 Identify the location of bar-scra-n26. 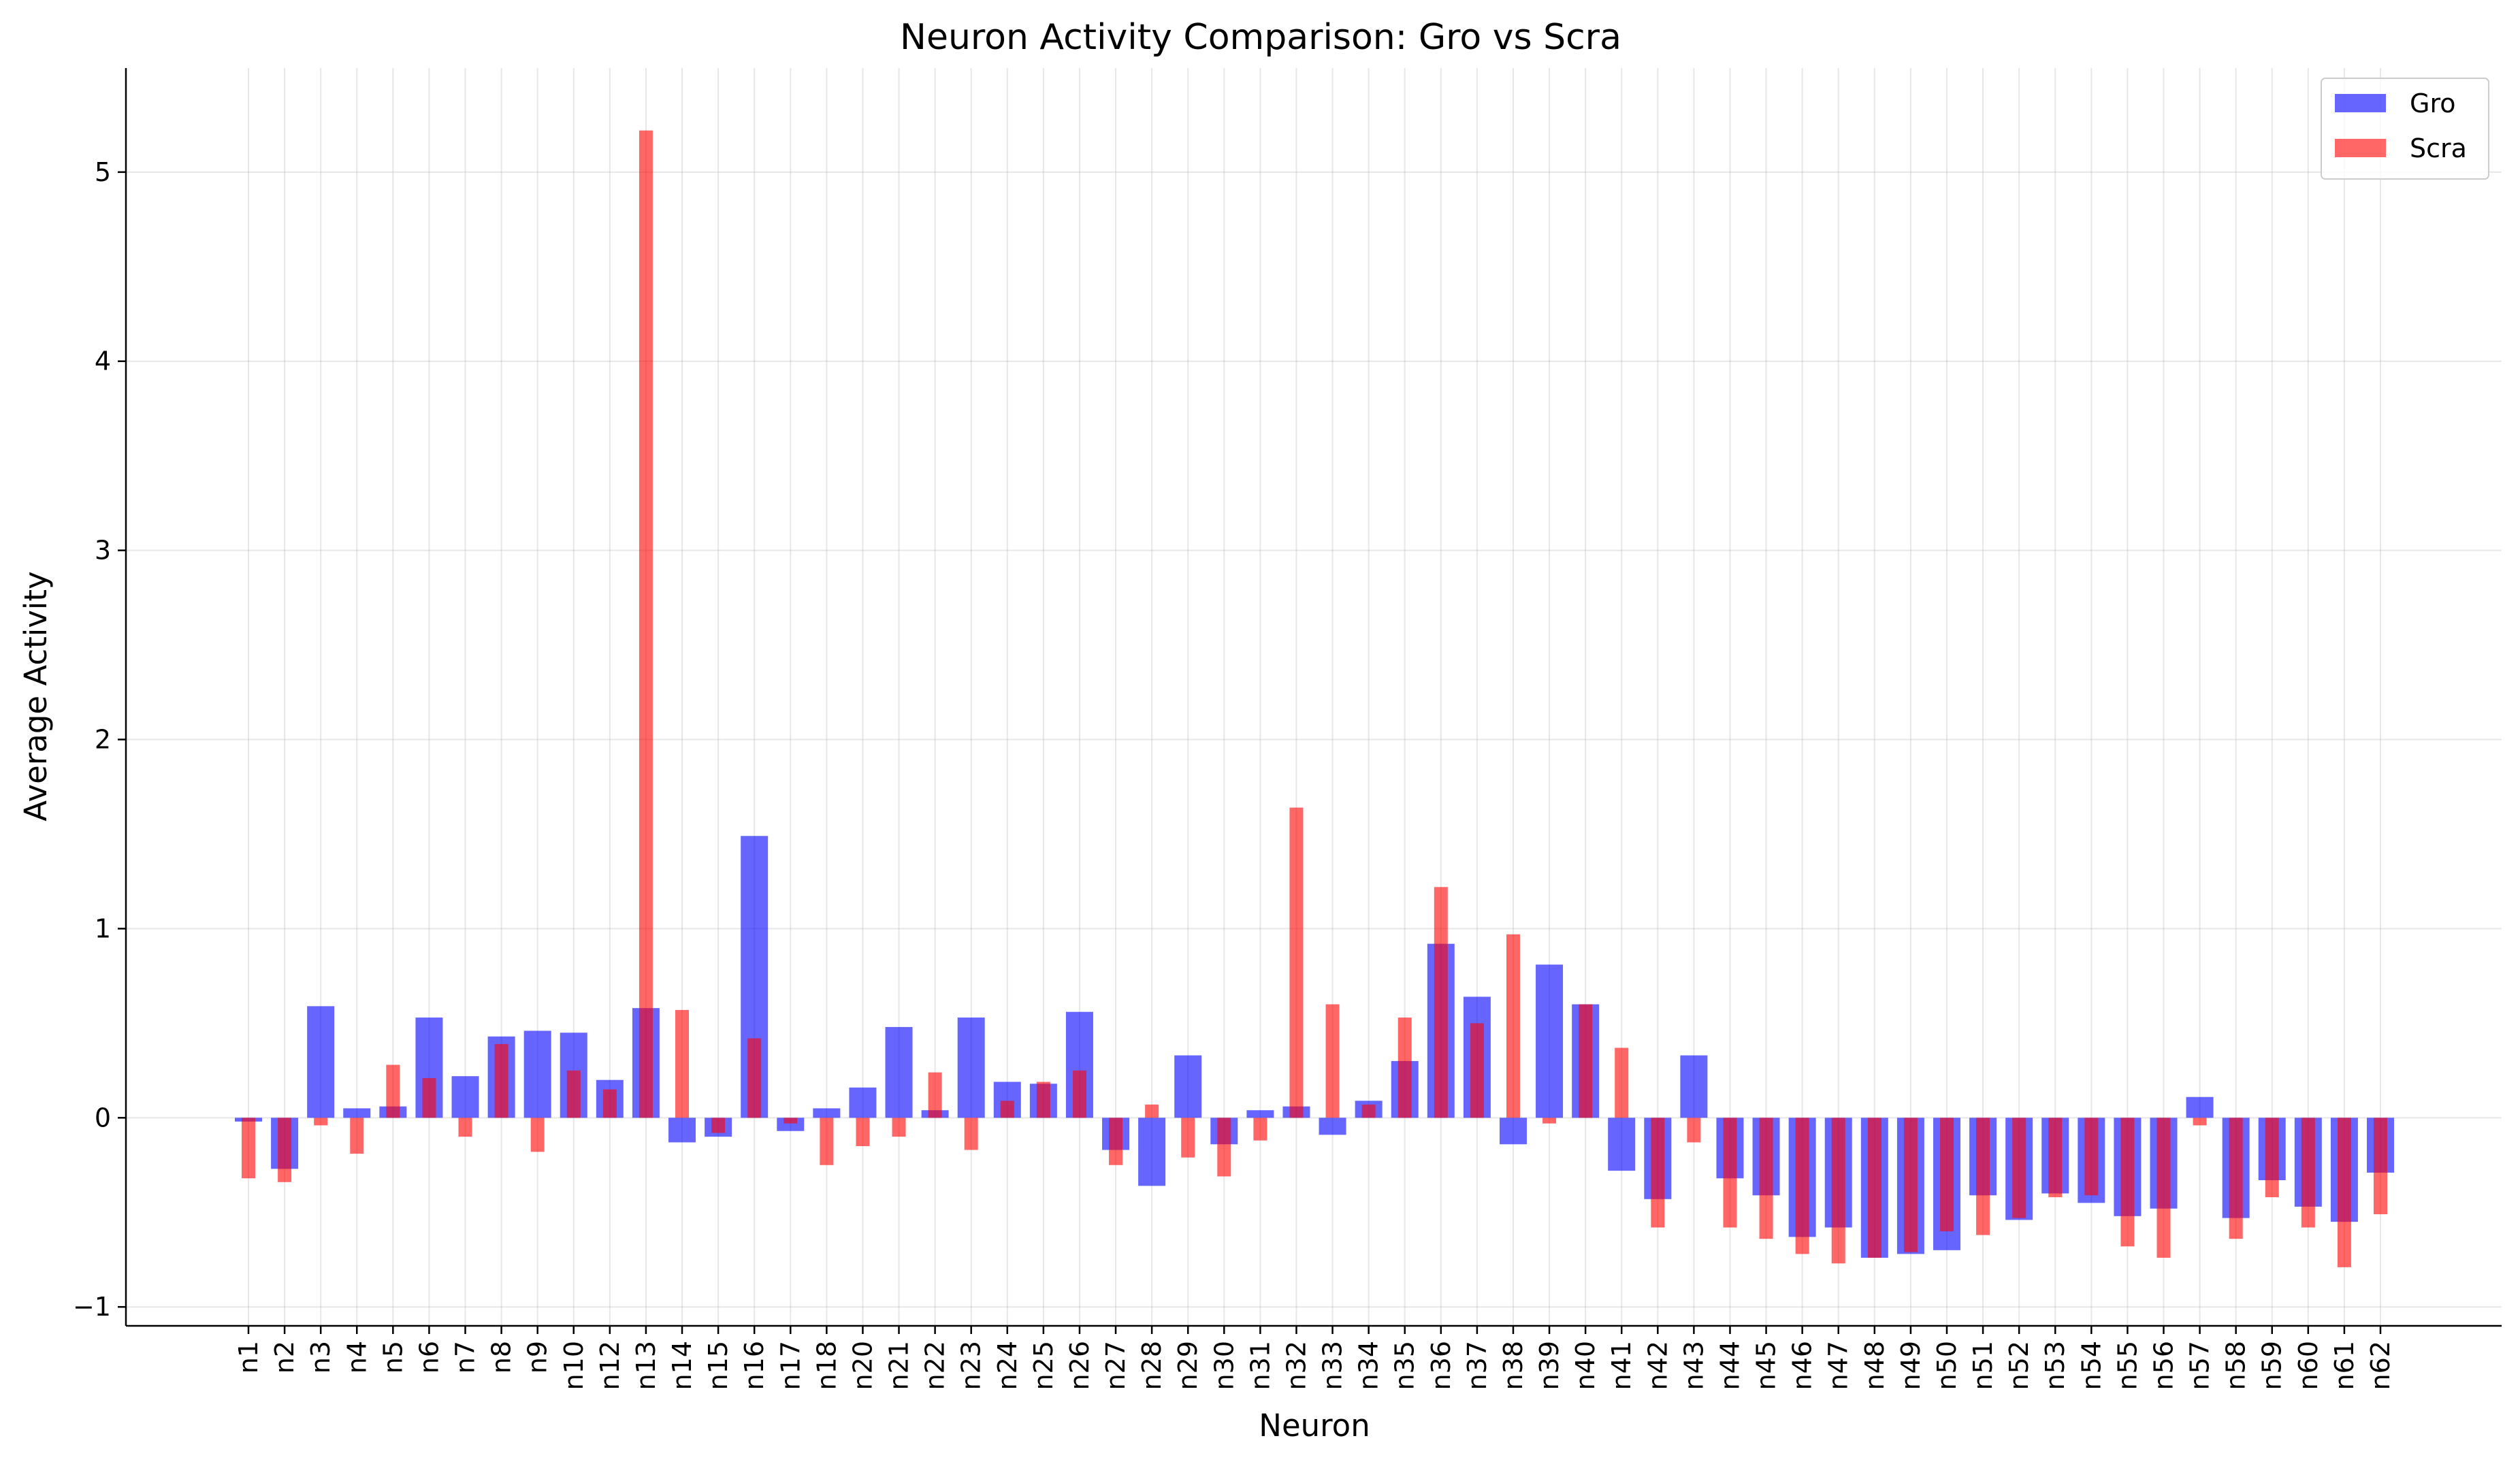
(1079, 1094).